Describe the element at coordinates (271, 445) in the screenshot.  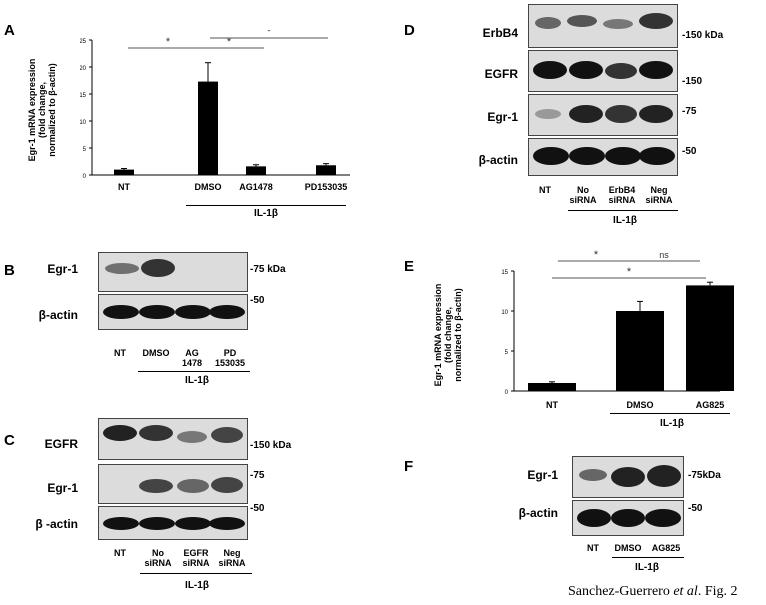
I see `kda-c-150: -150 kDa` at that location.